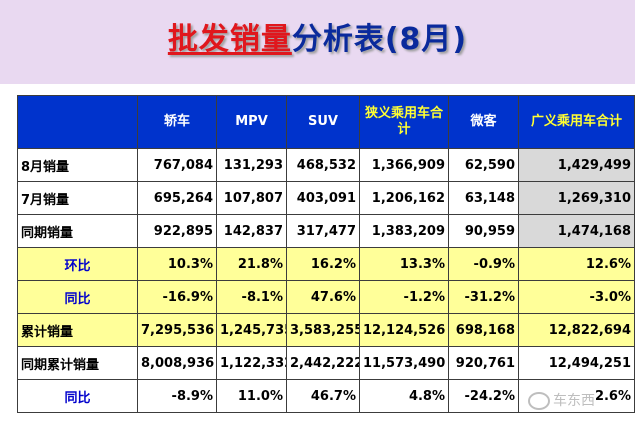 This screenshot has width=635, height=428. Describe the element at coordinates (323, 198) in the screenshot. I see `table-cell: 403,091` at that location.